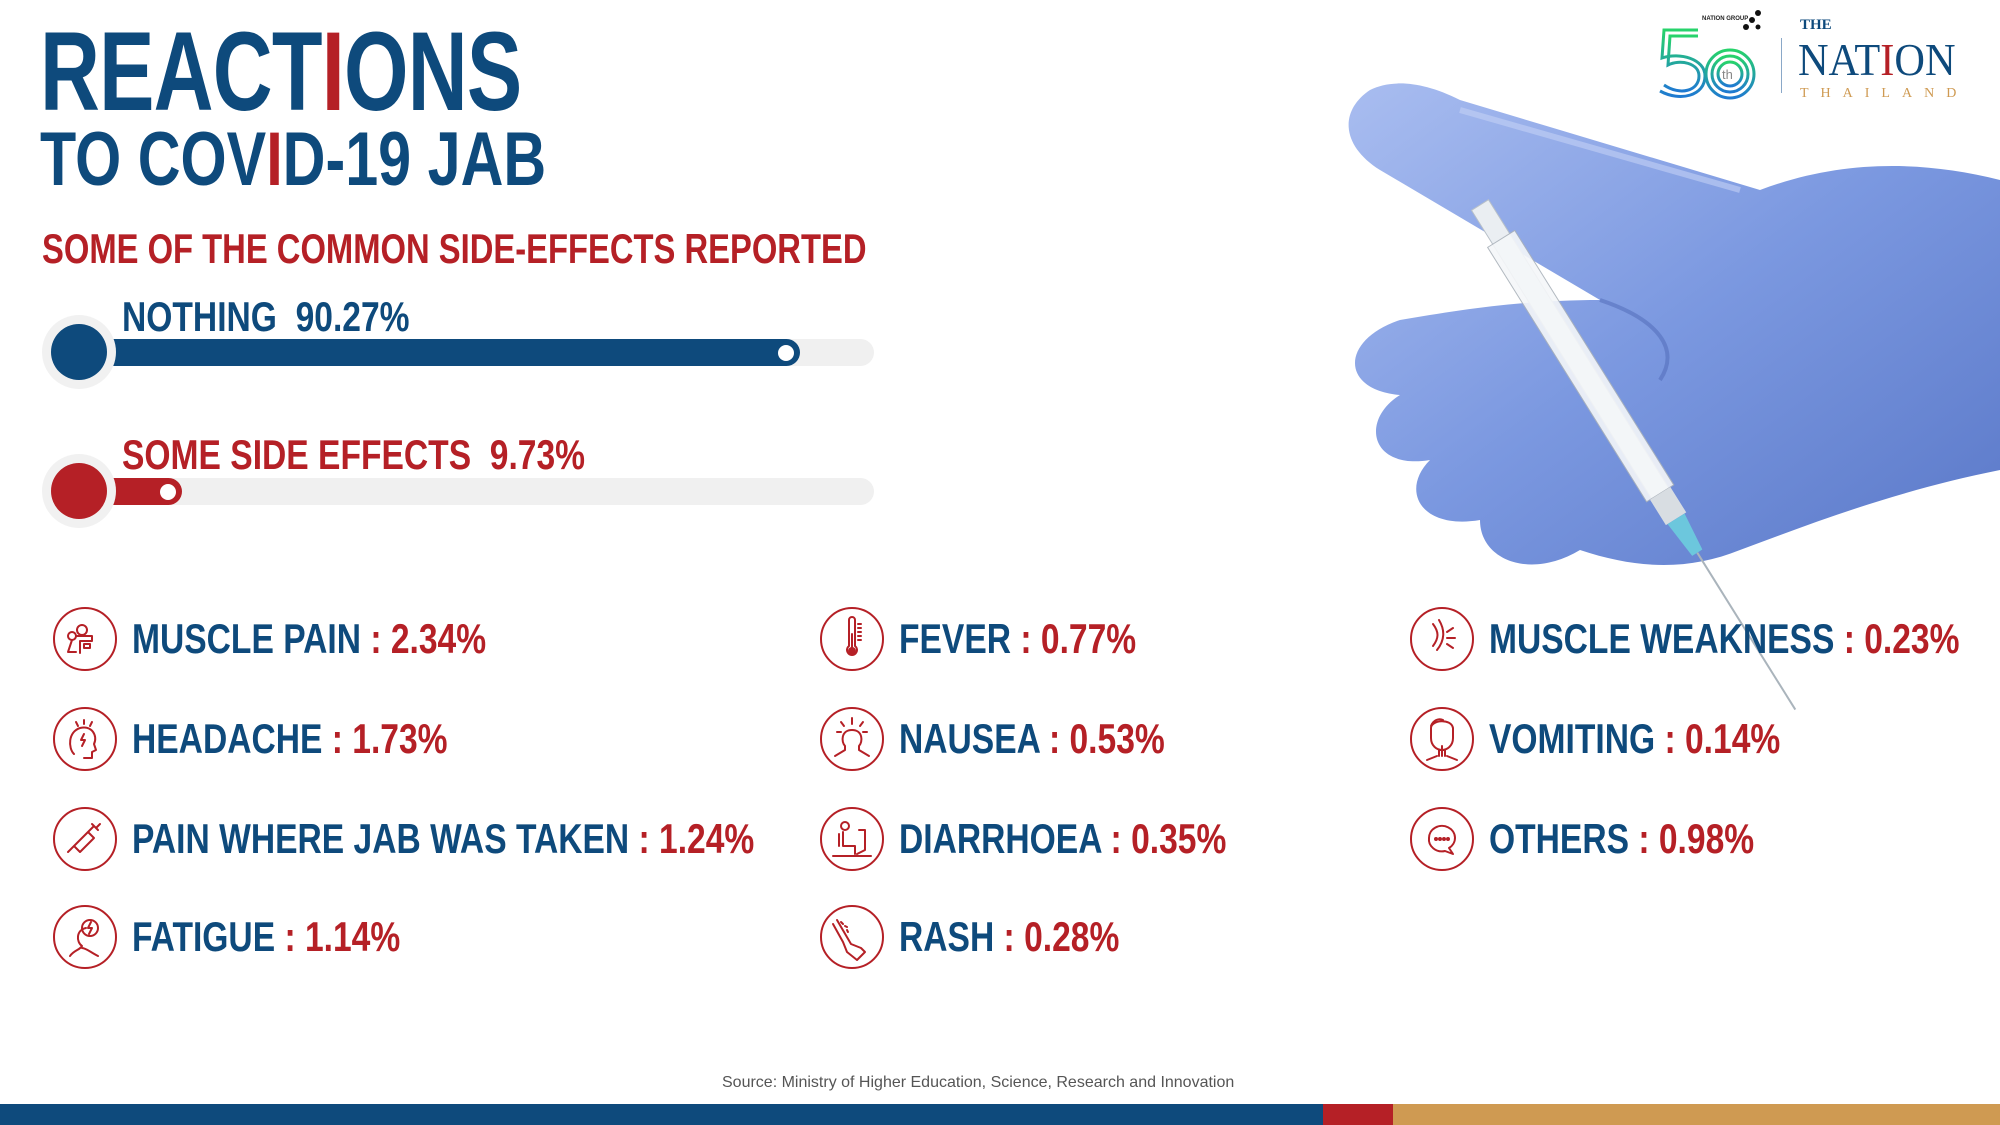  Describe the element at coordinates (1088, 638) in the screenshot. I see `side-effect-value: 0.77%` at that location.